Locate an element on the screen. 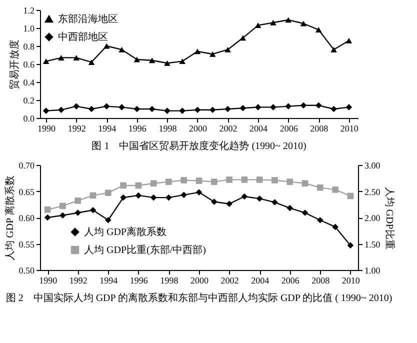 The height and width of the screenshot is (343, 417). y2-tick-label: 2.50 is located at coordinates (372, 191).